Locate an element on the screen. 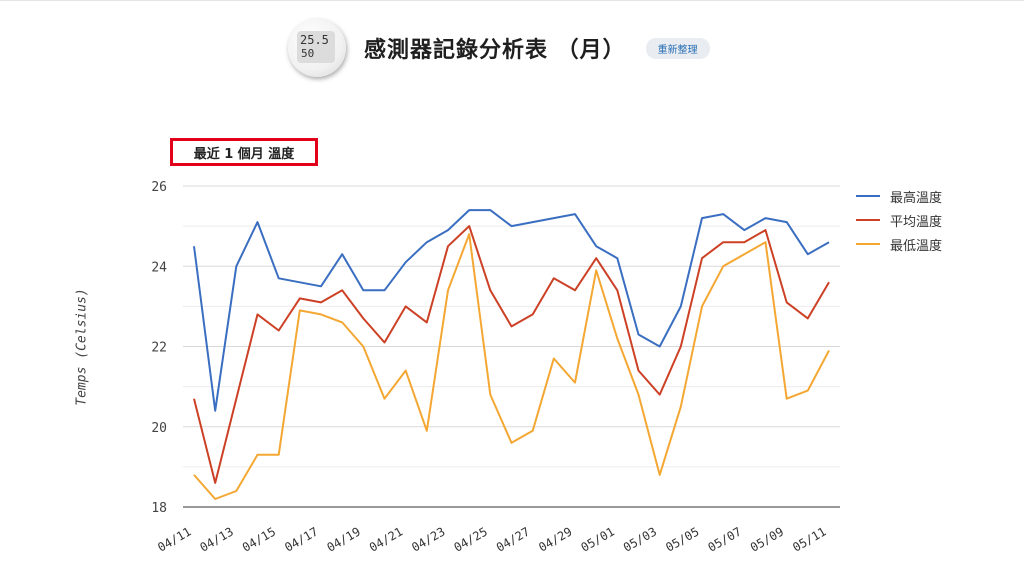 This screenshot has width=1024, height=576. x-tick-label: 05/05 is located at coordinates (682, 539).